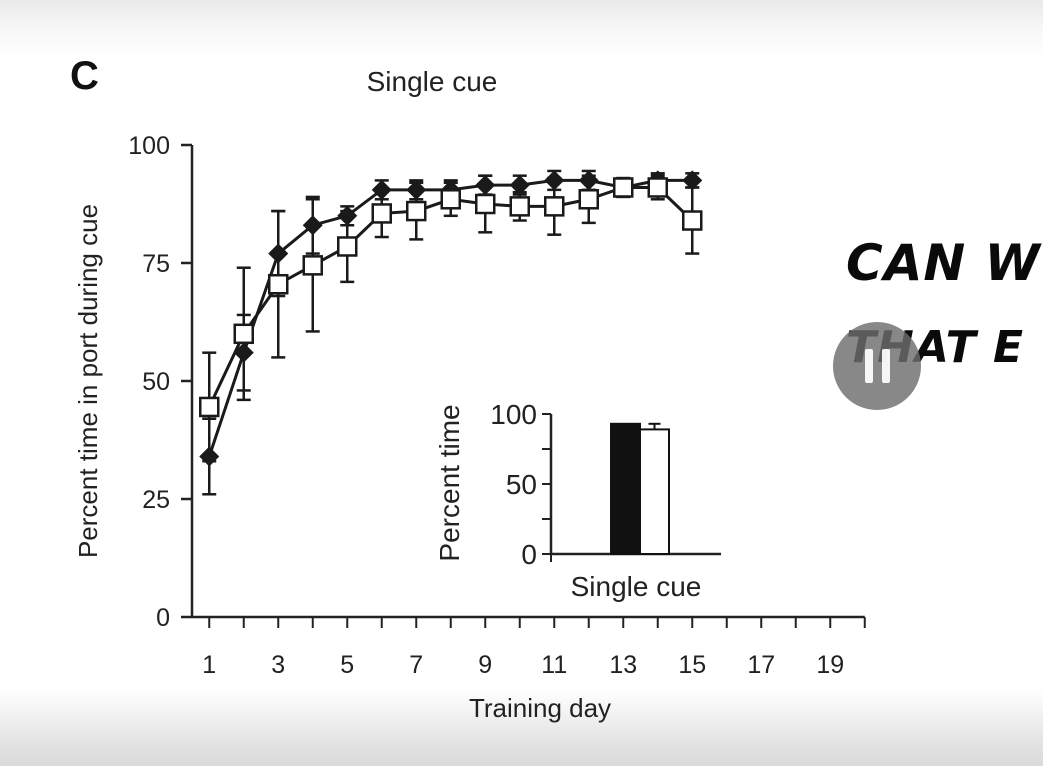 Image resolution: width=1043 pixels, height=766 pixels. I want to click on inset-y-axis-label: Percent time, so click(449, 482).